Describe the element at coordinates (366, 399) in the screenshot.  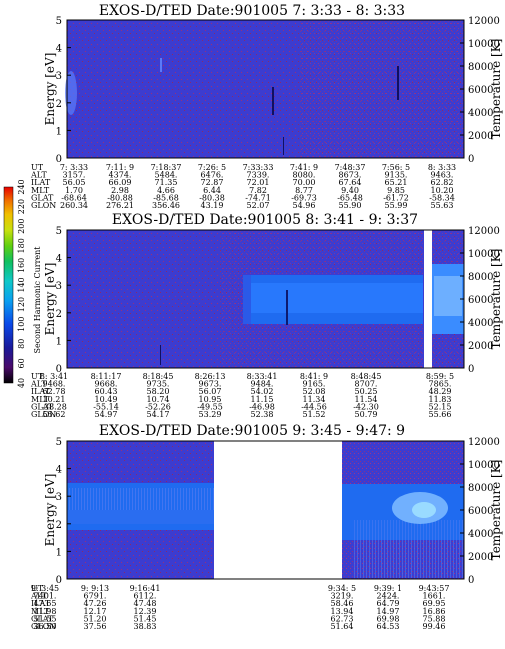
I see `ephemeris-value: 11.54` at that location.